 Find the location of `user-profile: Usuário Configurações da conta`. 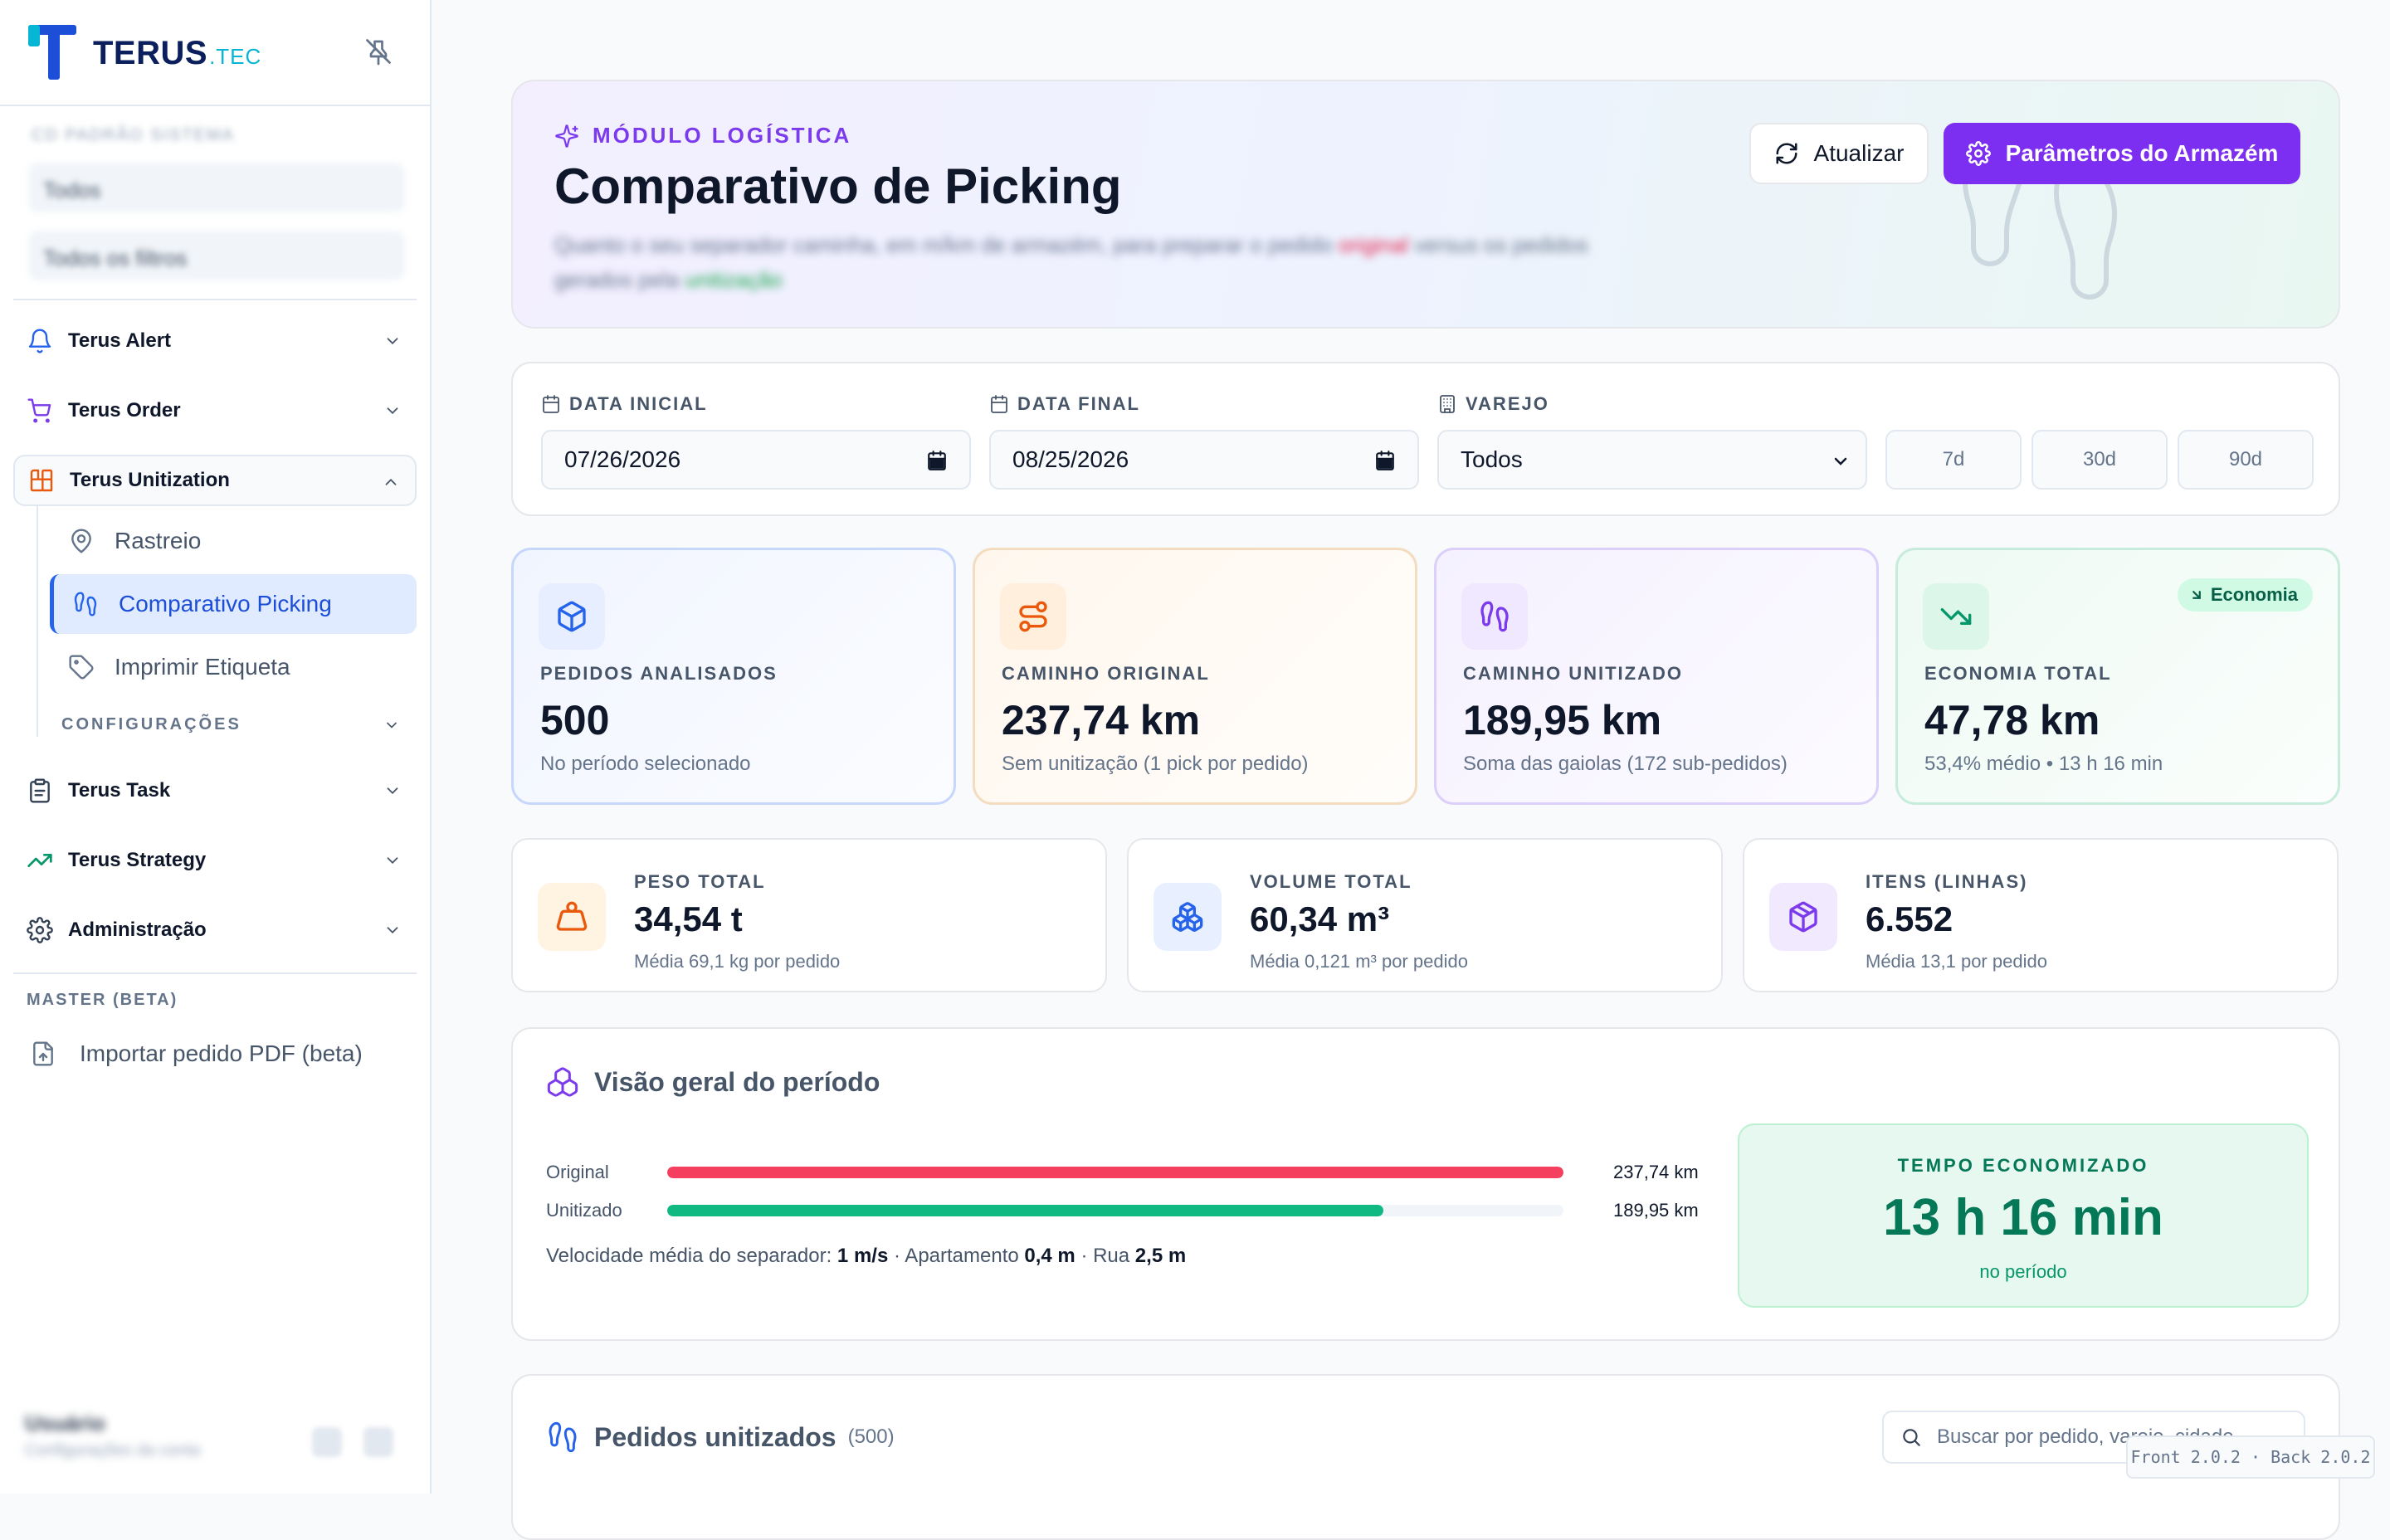

user-profile: Usuário Configurações da conta is located at coordinates (113, 1435).